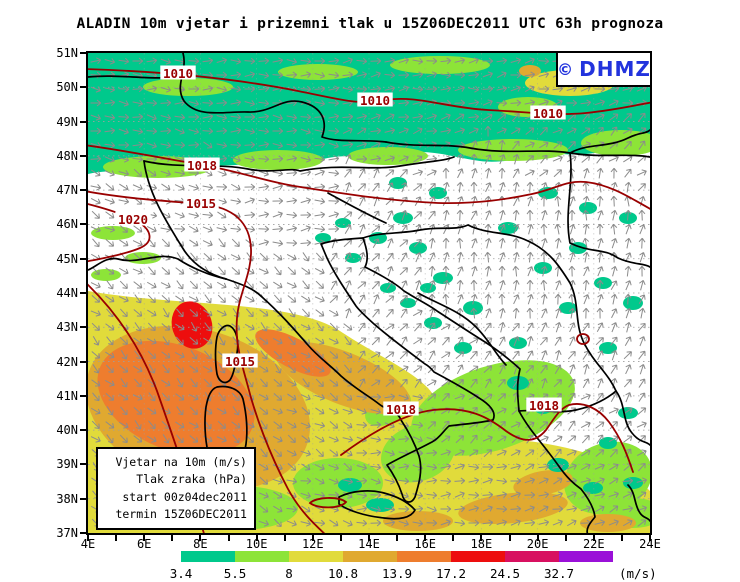  What do you see at coordinates (621, 538) in the screenshot?
I see `lon-tick` at bounding box center [621, 538].